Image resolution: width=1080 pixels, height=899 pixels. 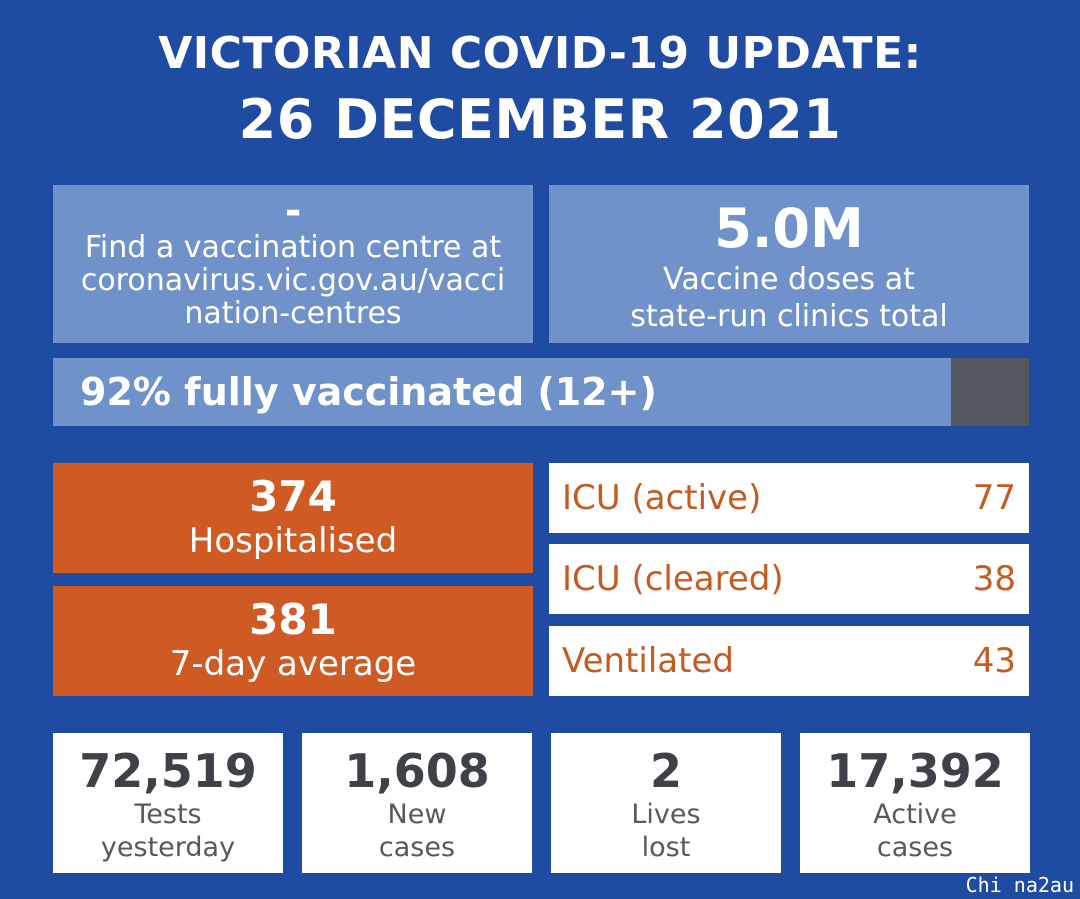 What do you see at coordinates (994, 661) in the screenshot?
I see `ventilated-value: 43` at bounding box center [994, 661].